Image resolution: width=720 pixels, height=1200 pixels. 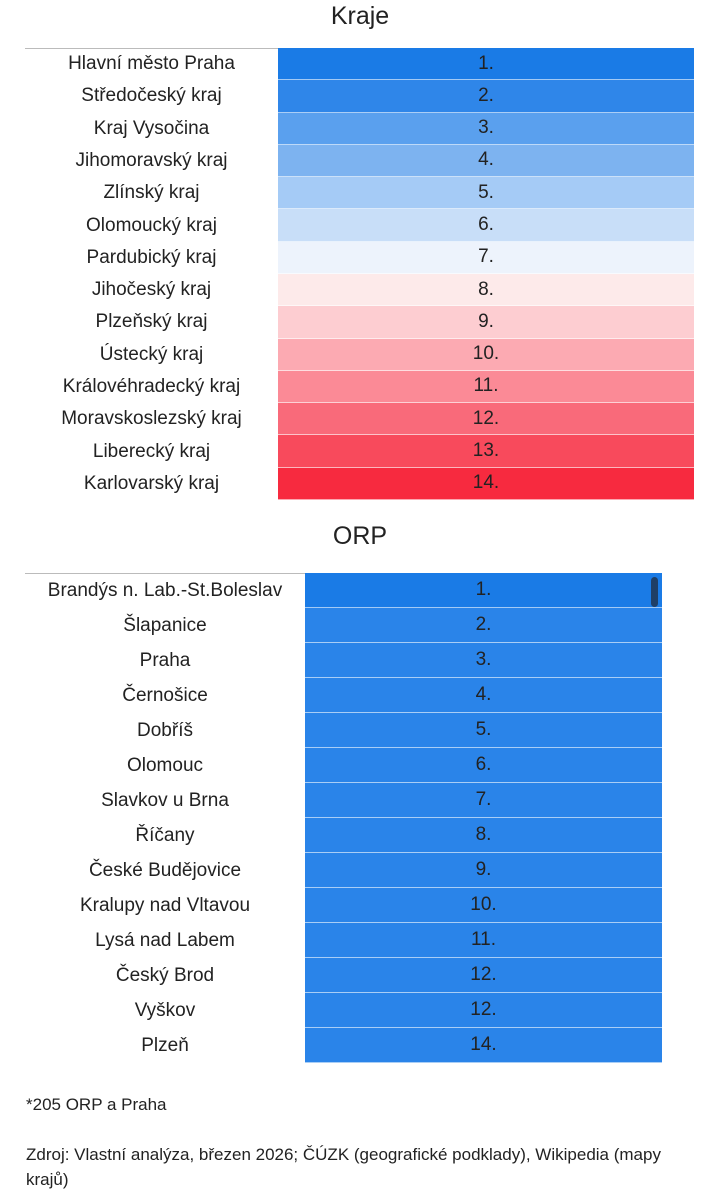 I want to click on table-row: Karlovarský kraj 14., so click(x=359, y=483).